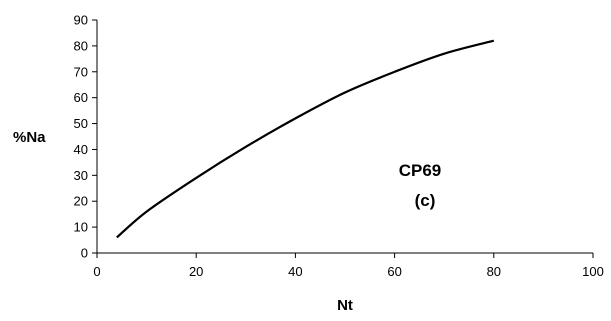 The height and width of the screenshot is (321, 611). What do you see at coordinates (394, 271) in the screenshot?
I see `x-tick-label: 60` at bounding box center [394, 271].